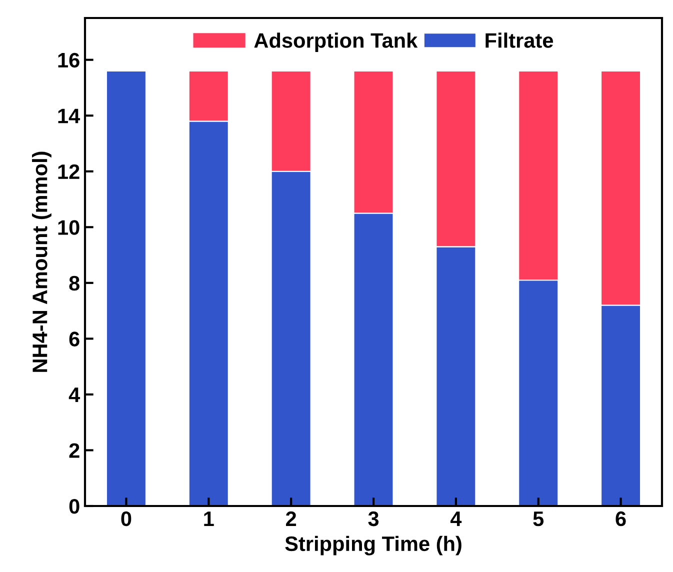  I want to click on x-tick-label: 1, so click(209, 519).